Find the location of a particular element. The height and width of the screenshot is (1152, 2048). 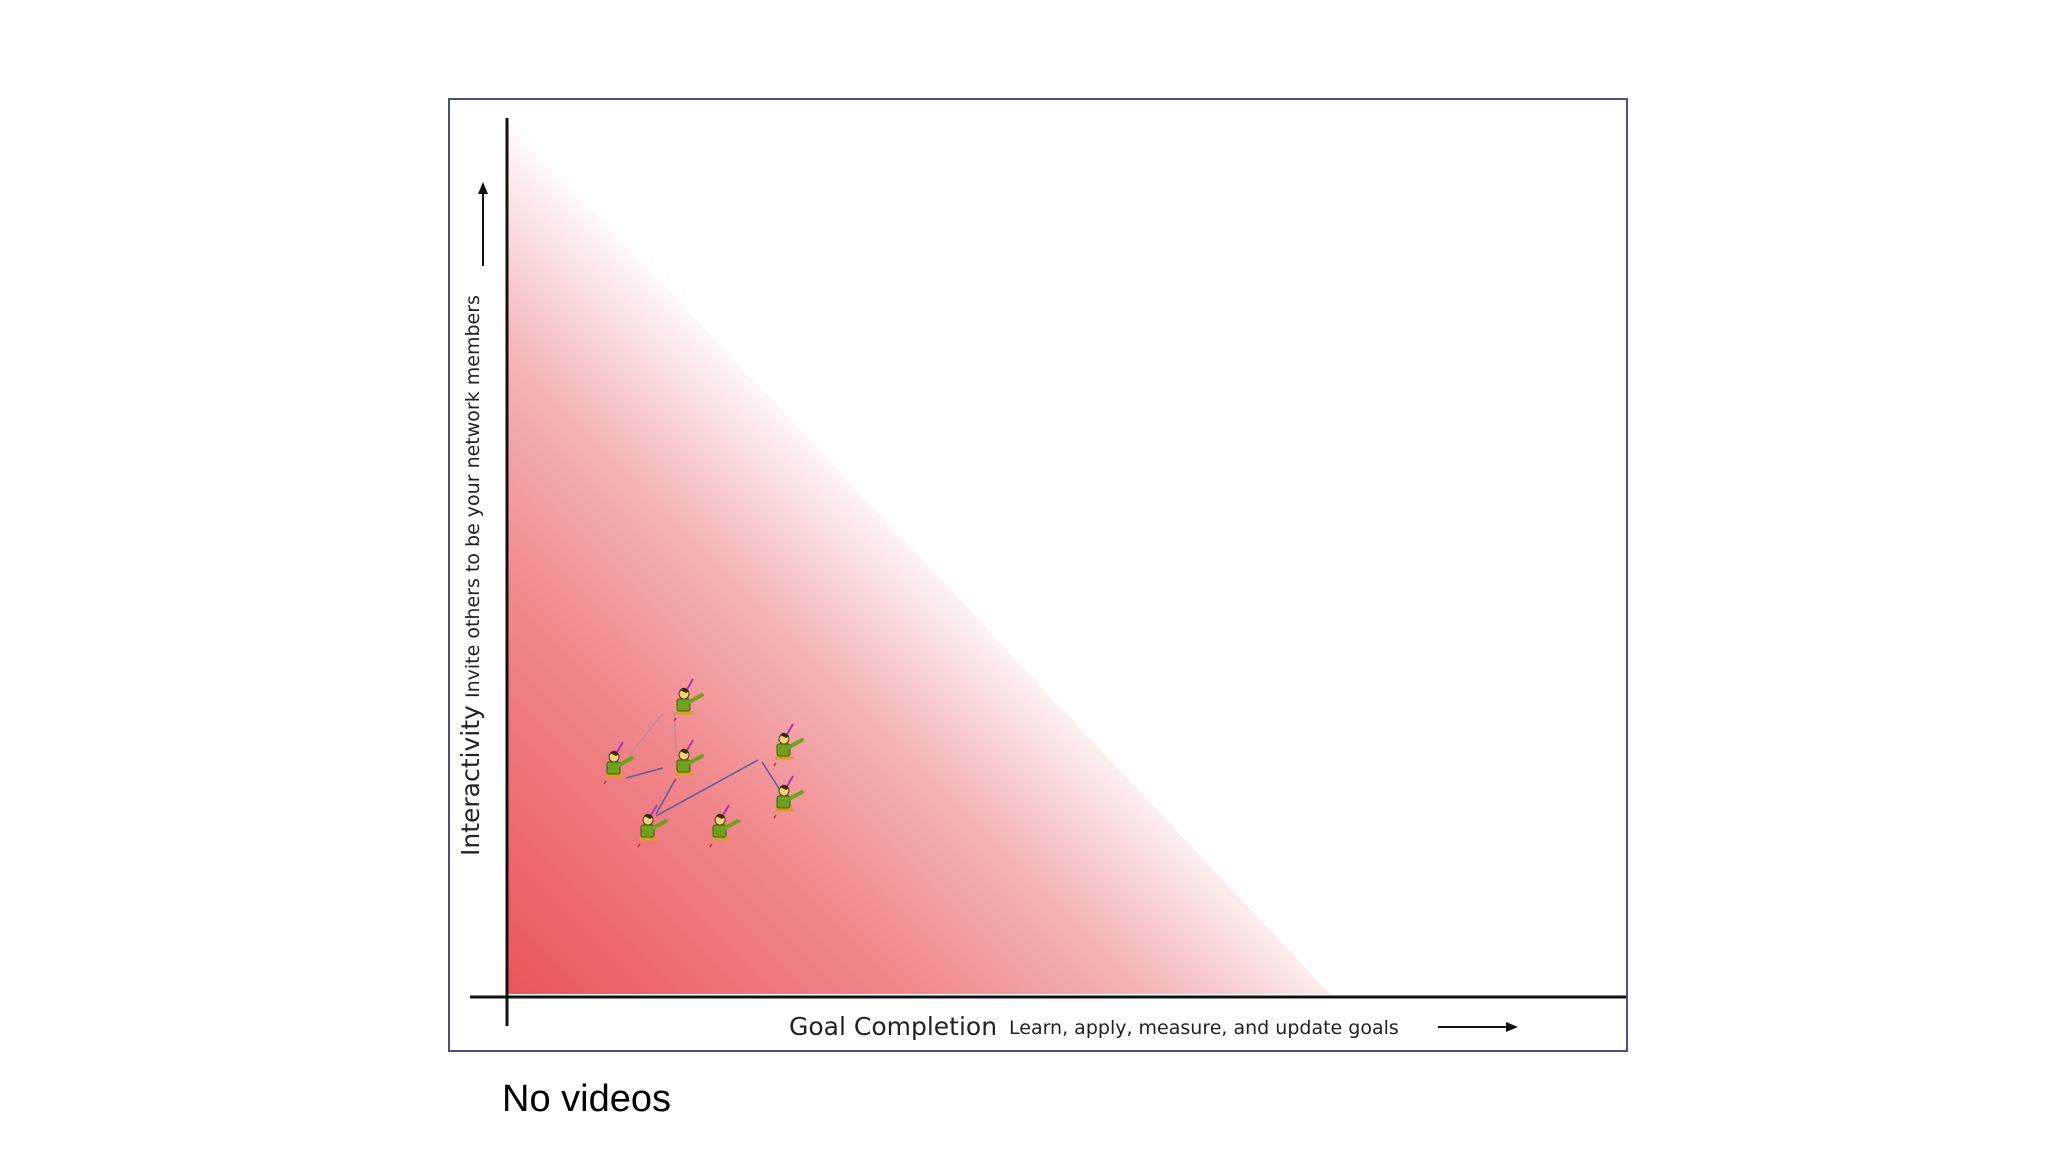

y-axis-title: Interactivity is located at coordinates (470, 780).